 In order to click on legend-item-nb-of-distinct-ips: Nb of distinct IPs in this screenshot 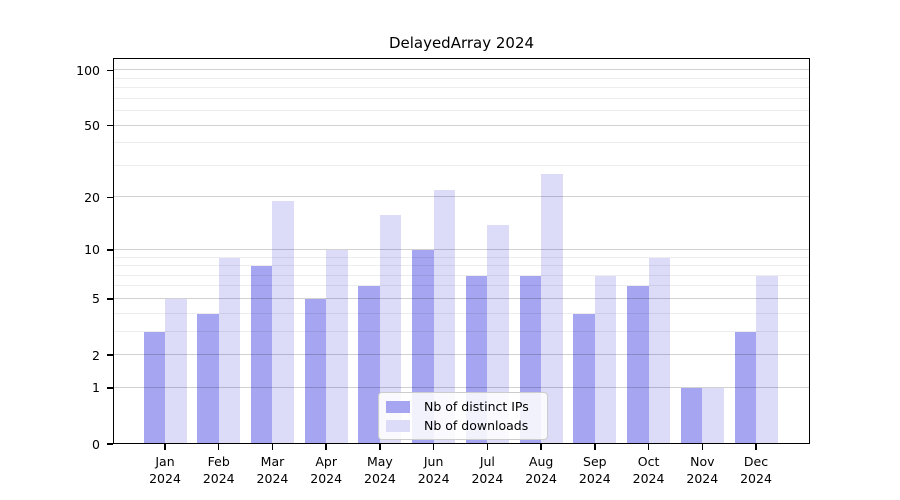, I will do `click(462, 406)`.